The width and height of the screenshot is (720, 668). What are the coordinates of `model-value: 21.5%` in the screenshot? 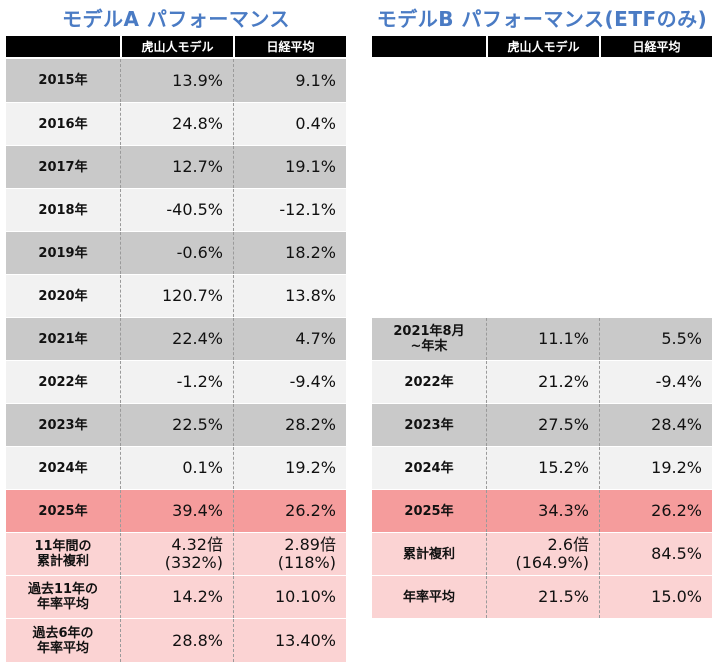 It's located at (542, 597).